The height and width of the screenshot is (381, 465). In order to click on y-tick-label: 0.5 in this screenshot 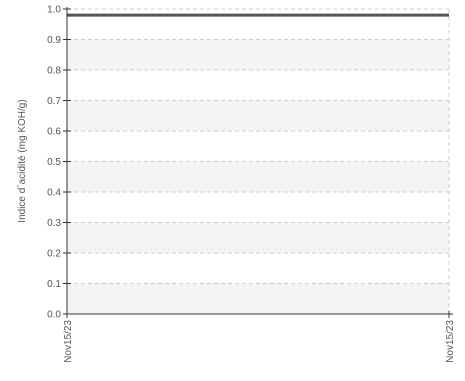, I will do `click(54, 162)`.